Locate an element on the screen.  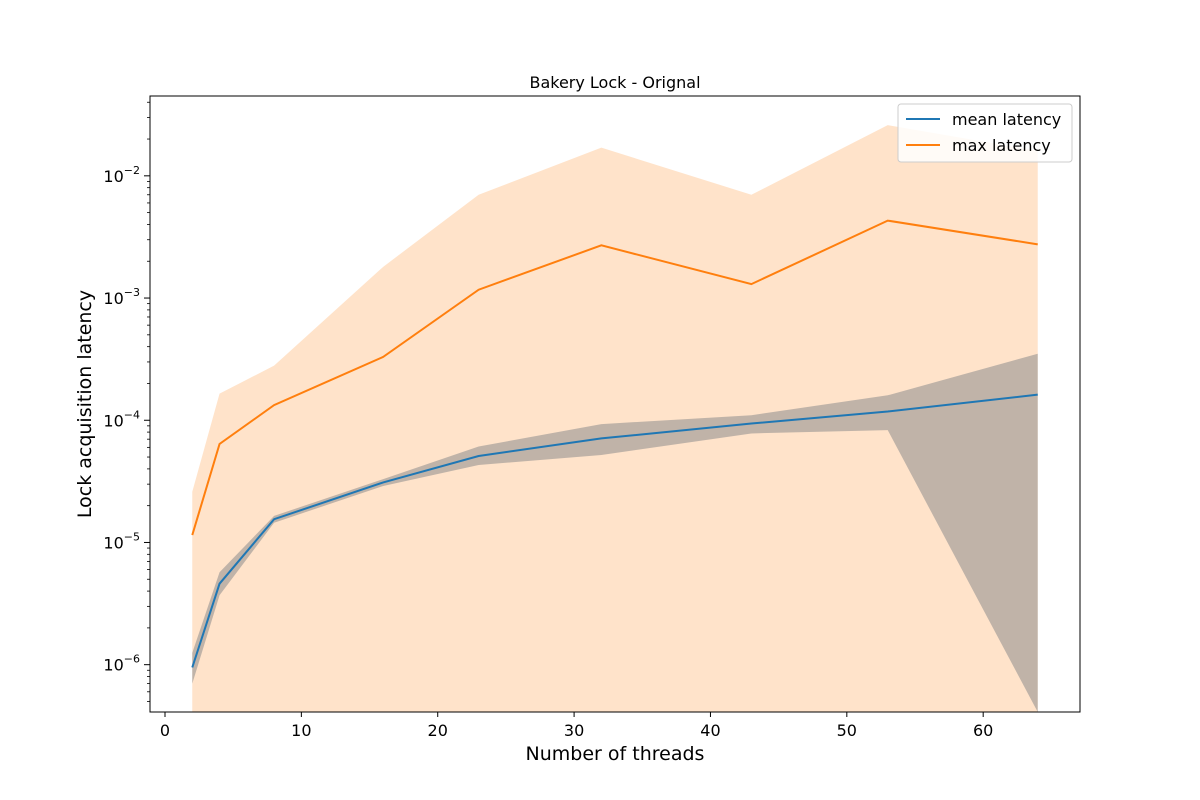
y-tick-label: 10⁻⁶ is located at coordinates (121, 664).